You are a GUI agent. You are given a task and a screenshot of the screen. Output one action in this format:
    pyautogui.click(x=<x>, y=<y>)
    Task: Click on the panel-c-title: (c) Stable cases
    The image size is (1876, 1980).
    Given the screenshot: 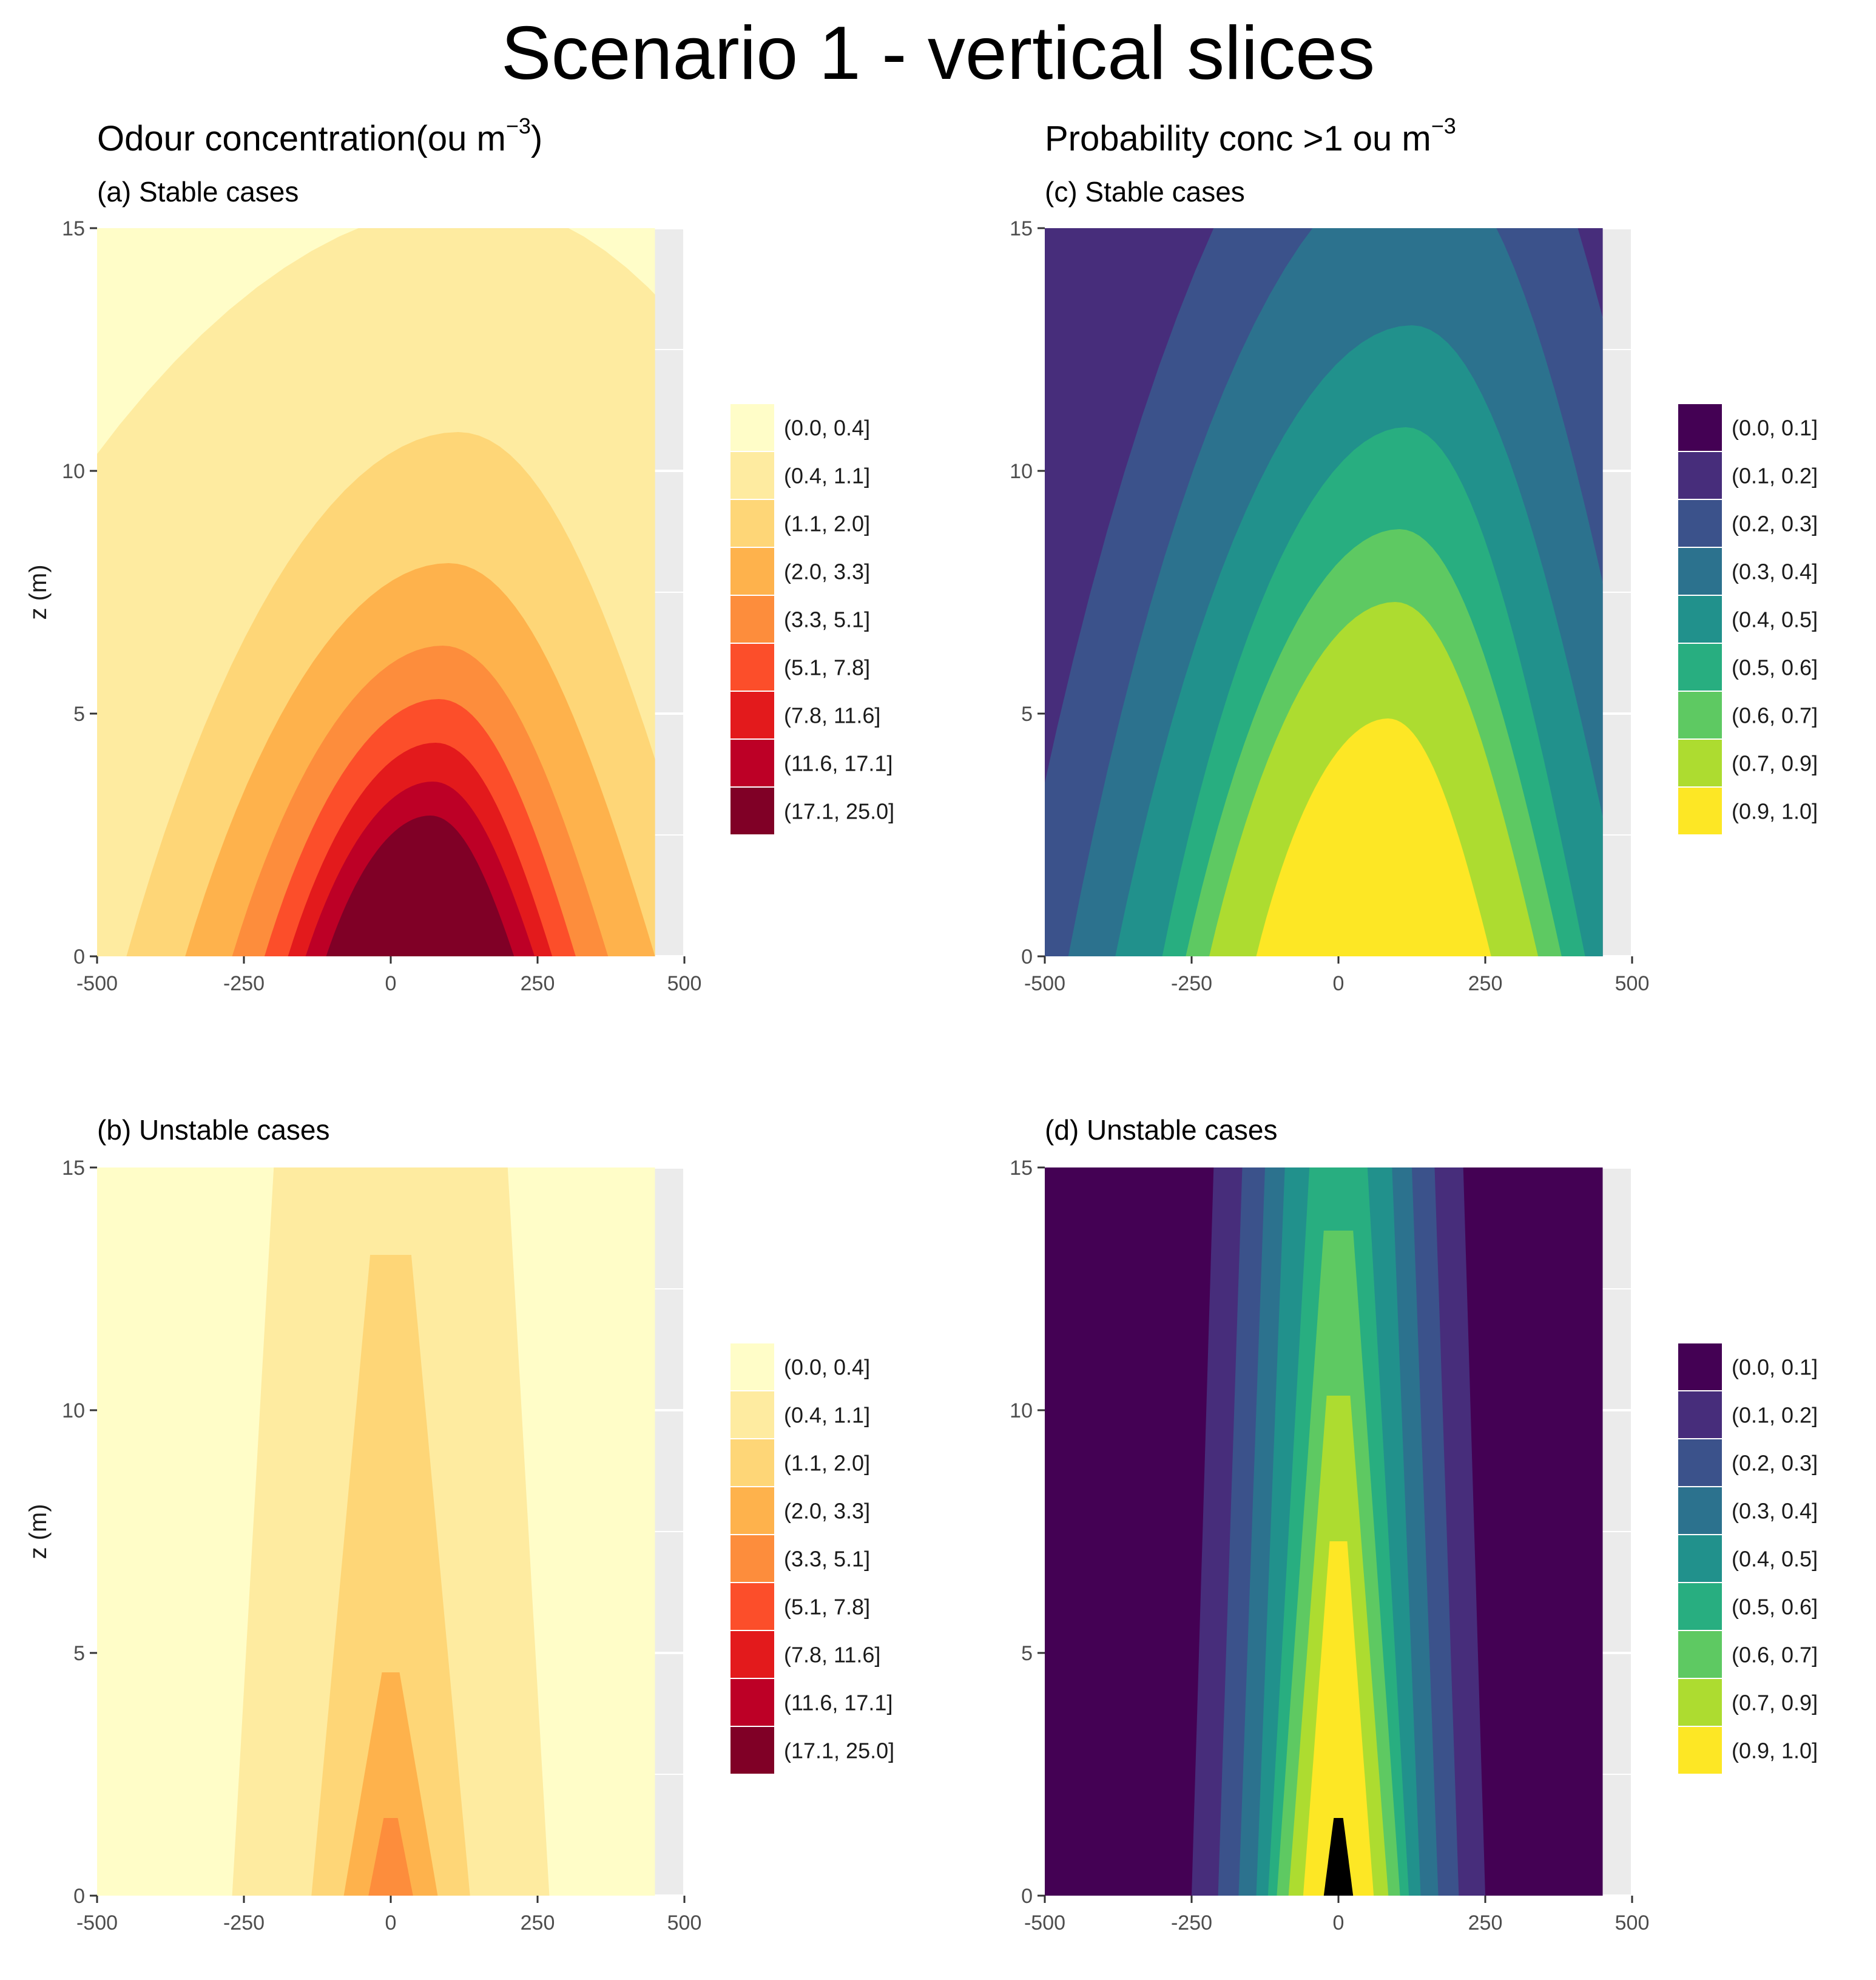 What is the action you would take?
    pyautogui.click(x=1145, y=192)
    